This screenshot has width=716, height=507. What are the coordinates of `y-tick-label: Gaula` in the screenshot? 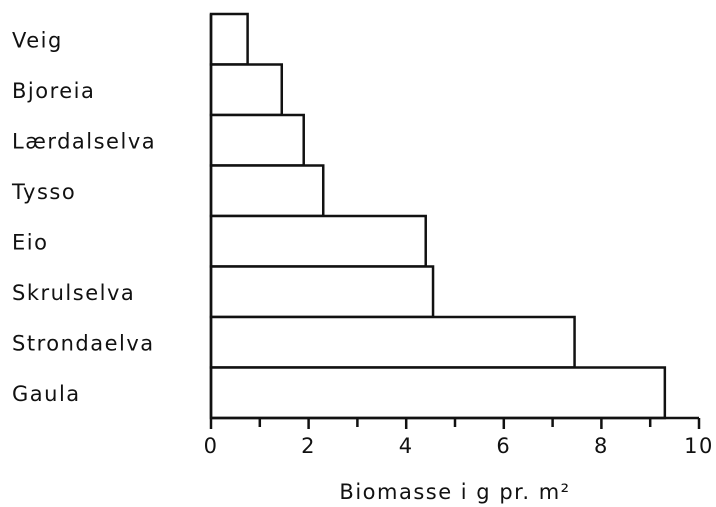 It's located at (46, 394).